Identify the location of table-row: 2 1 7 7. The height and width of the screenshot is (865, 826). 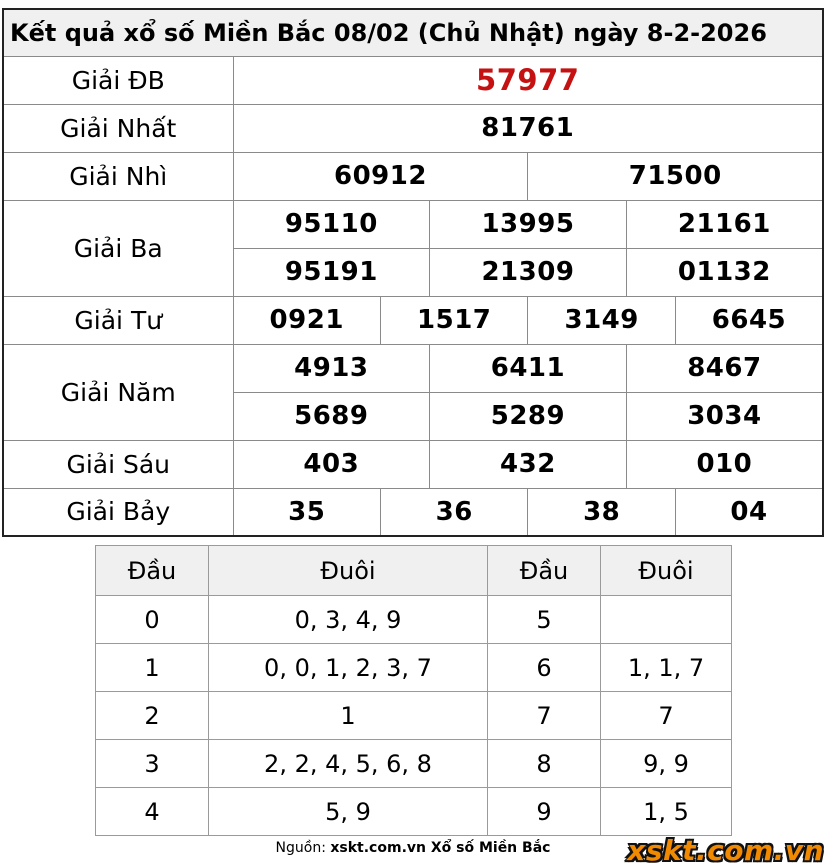
(413, 715).